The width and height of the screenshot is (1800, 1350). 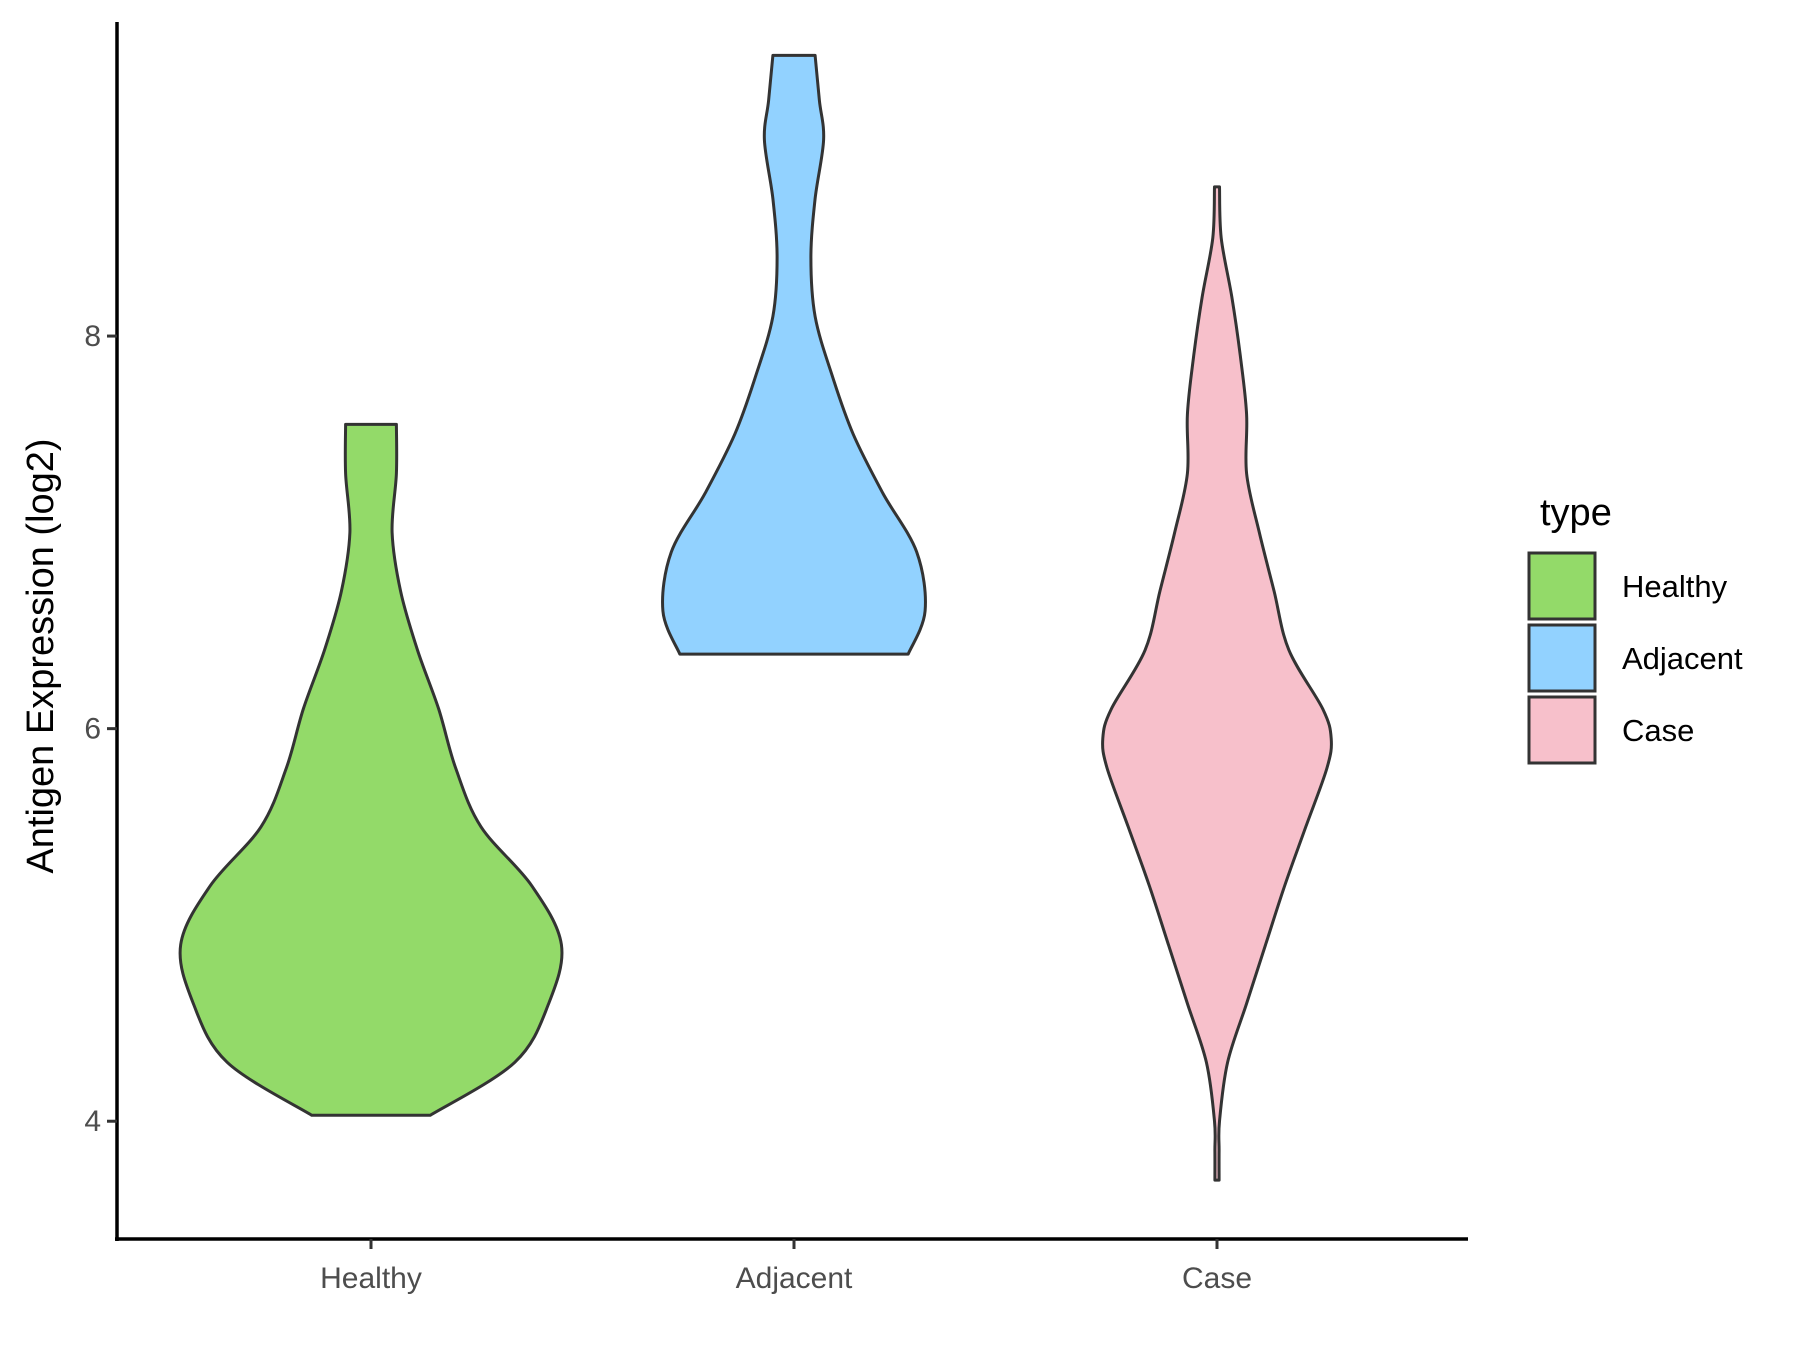 I want to click on violin-healthy, so click(x=371, y=769).